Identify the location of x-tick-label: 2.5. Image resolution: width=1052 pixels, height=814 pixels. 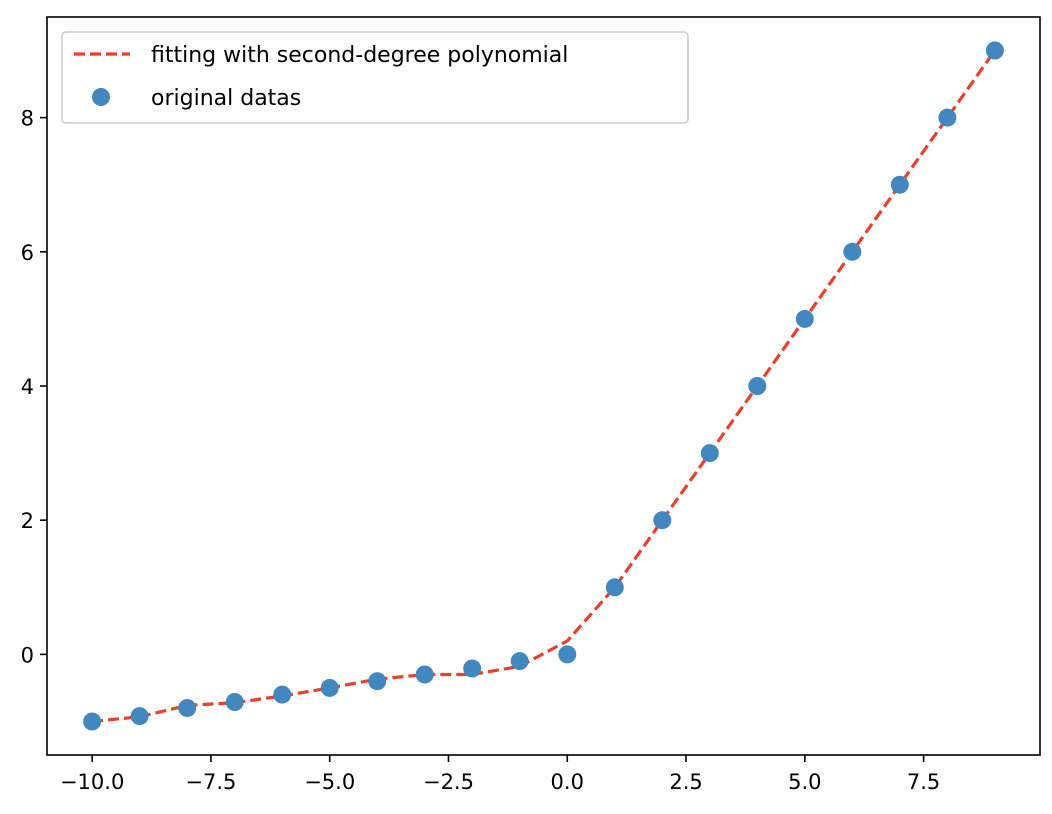
(685, 782).